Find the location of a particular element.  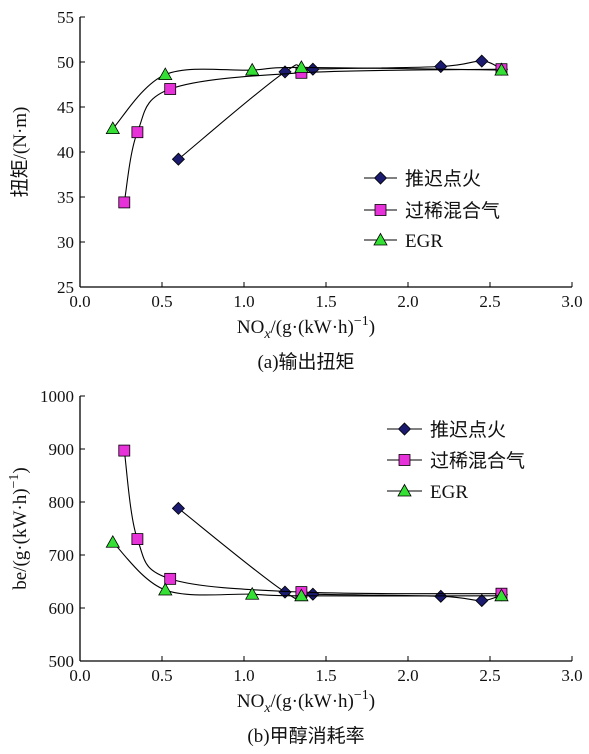

y-axis-label: 扭矩/(N·m) is located at coordinates (20, 152).